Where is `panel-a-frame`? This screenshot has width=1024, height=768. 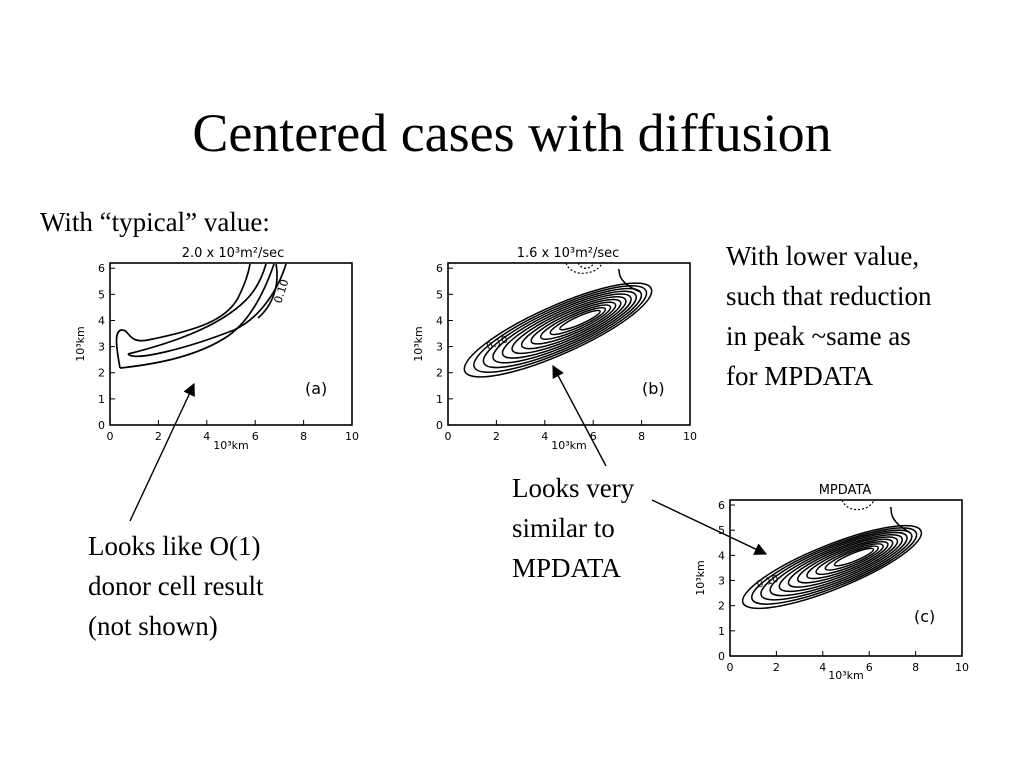 panel-a-frame is located at coordinates (231, 344).